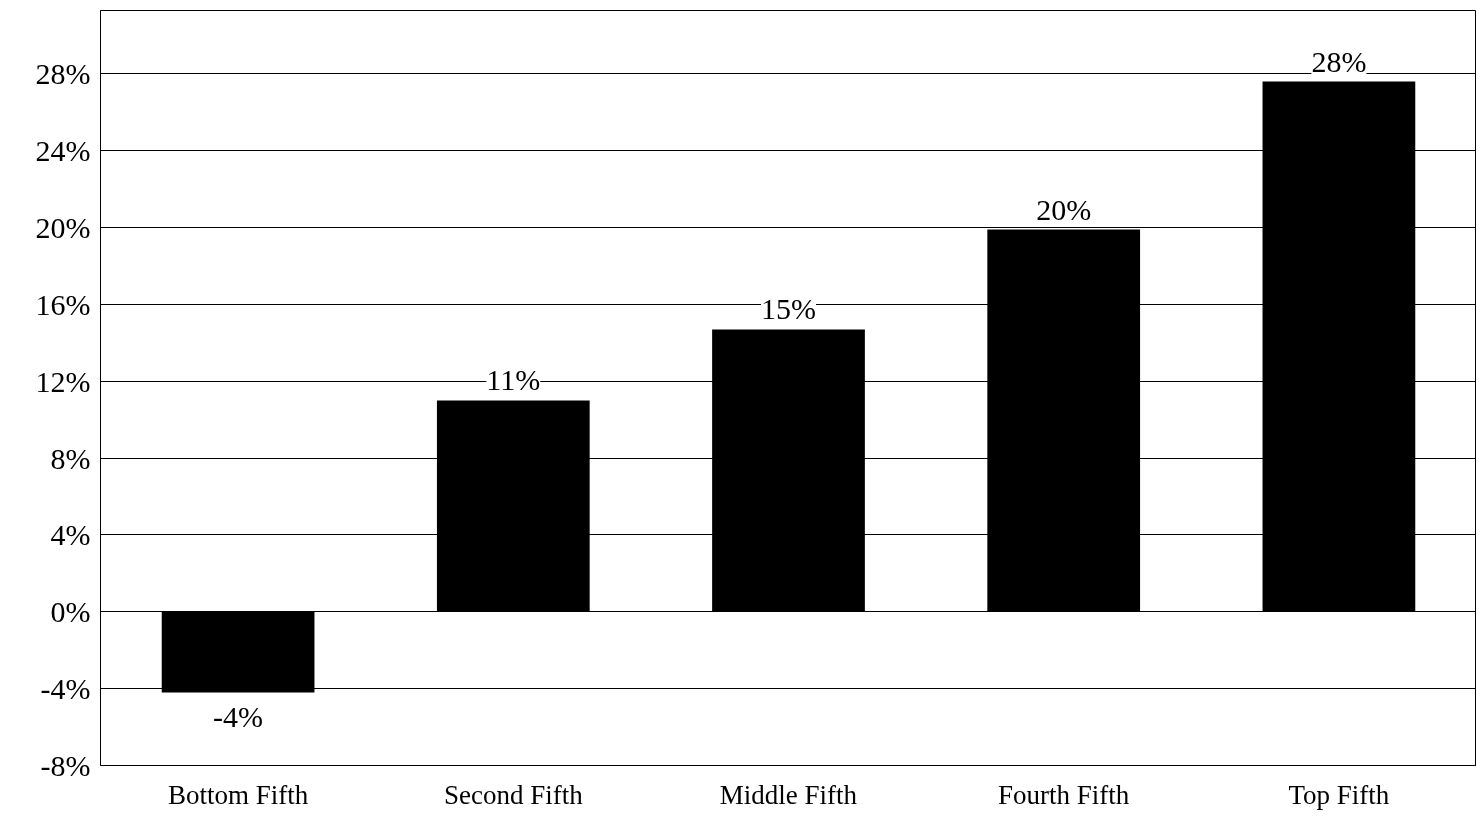  I want to click on data-label: 28%, so click(1339, 61).